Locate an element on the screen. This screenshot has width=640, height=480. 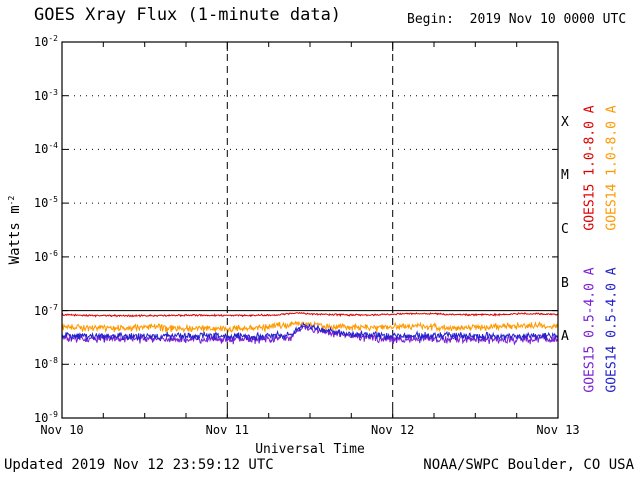
series-goes14-short is located at coordinates (310, 332).